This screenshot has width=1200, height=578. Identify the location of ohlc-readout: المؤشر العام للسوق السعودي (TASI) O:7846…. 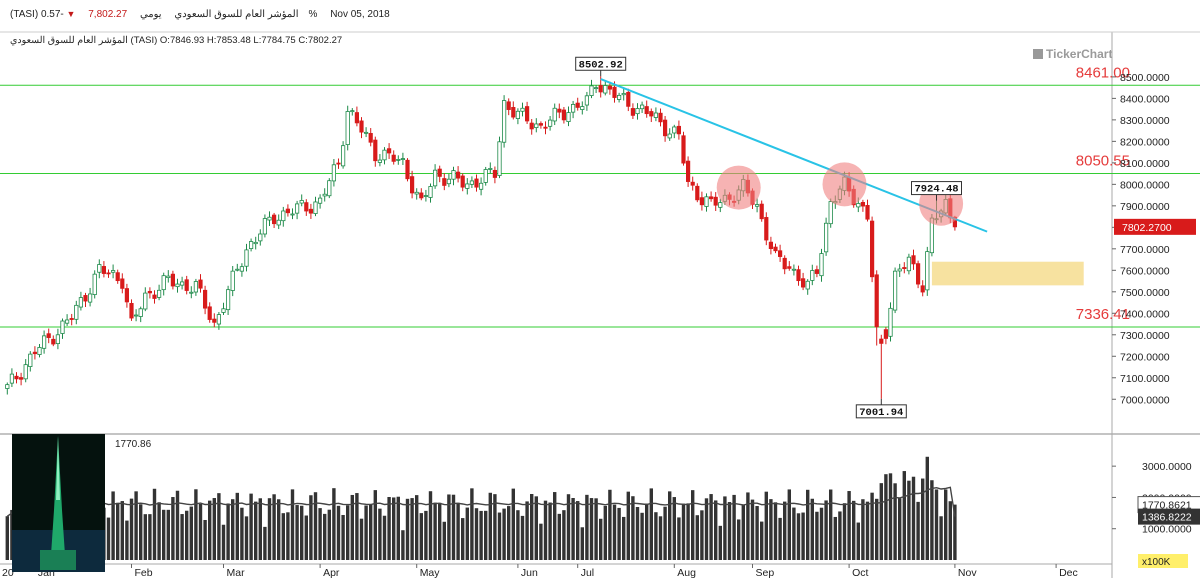
(176, 40).